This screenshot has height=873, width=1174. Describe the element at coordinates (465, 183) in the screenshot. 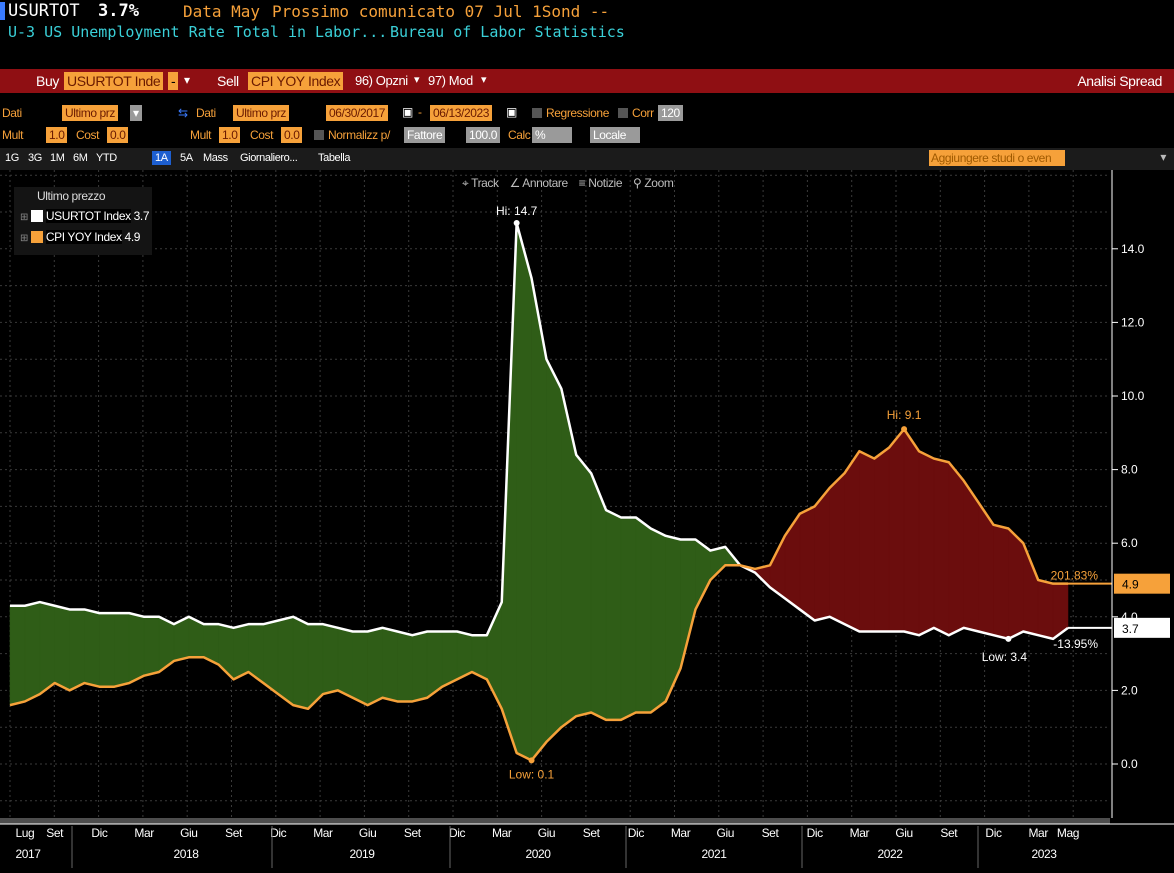

I see `track-icon: ⌖` at that location.